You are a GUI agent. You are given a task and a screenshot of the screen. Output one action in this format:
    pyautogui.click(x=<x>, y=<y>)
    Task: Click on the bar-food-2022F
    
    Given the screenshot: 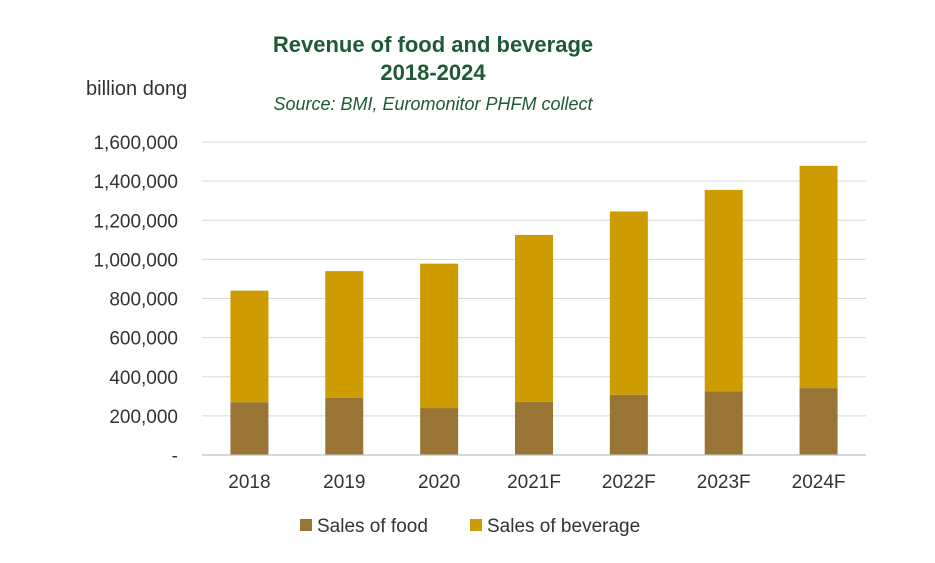 What is the action you would take?
    pyautogui.click(x=628, y=424)
    